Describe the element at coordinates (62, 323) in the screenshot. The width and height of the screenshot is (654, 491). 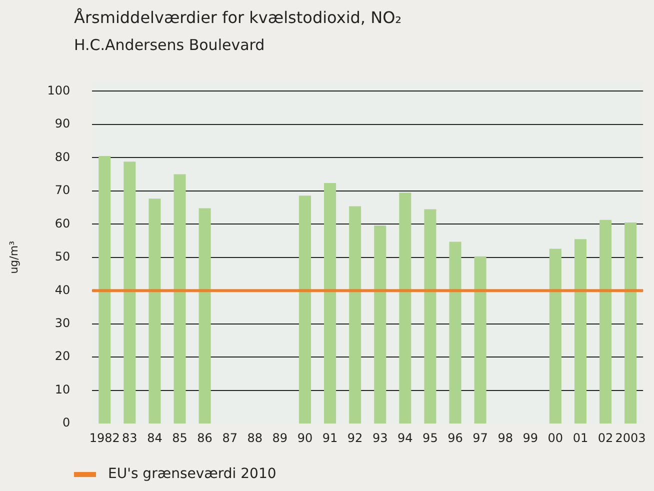
I see `y-tick-label: 30` at that location.